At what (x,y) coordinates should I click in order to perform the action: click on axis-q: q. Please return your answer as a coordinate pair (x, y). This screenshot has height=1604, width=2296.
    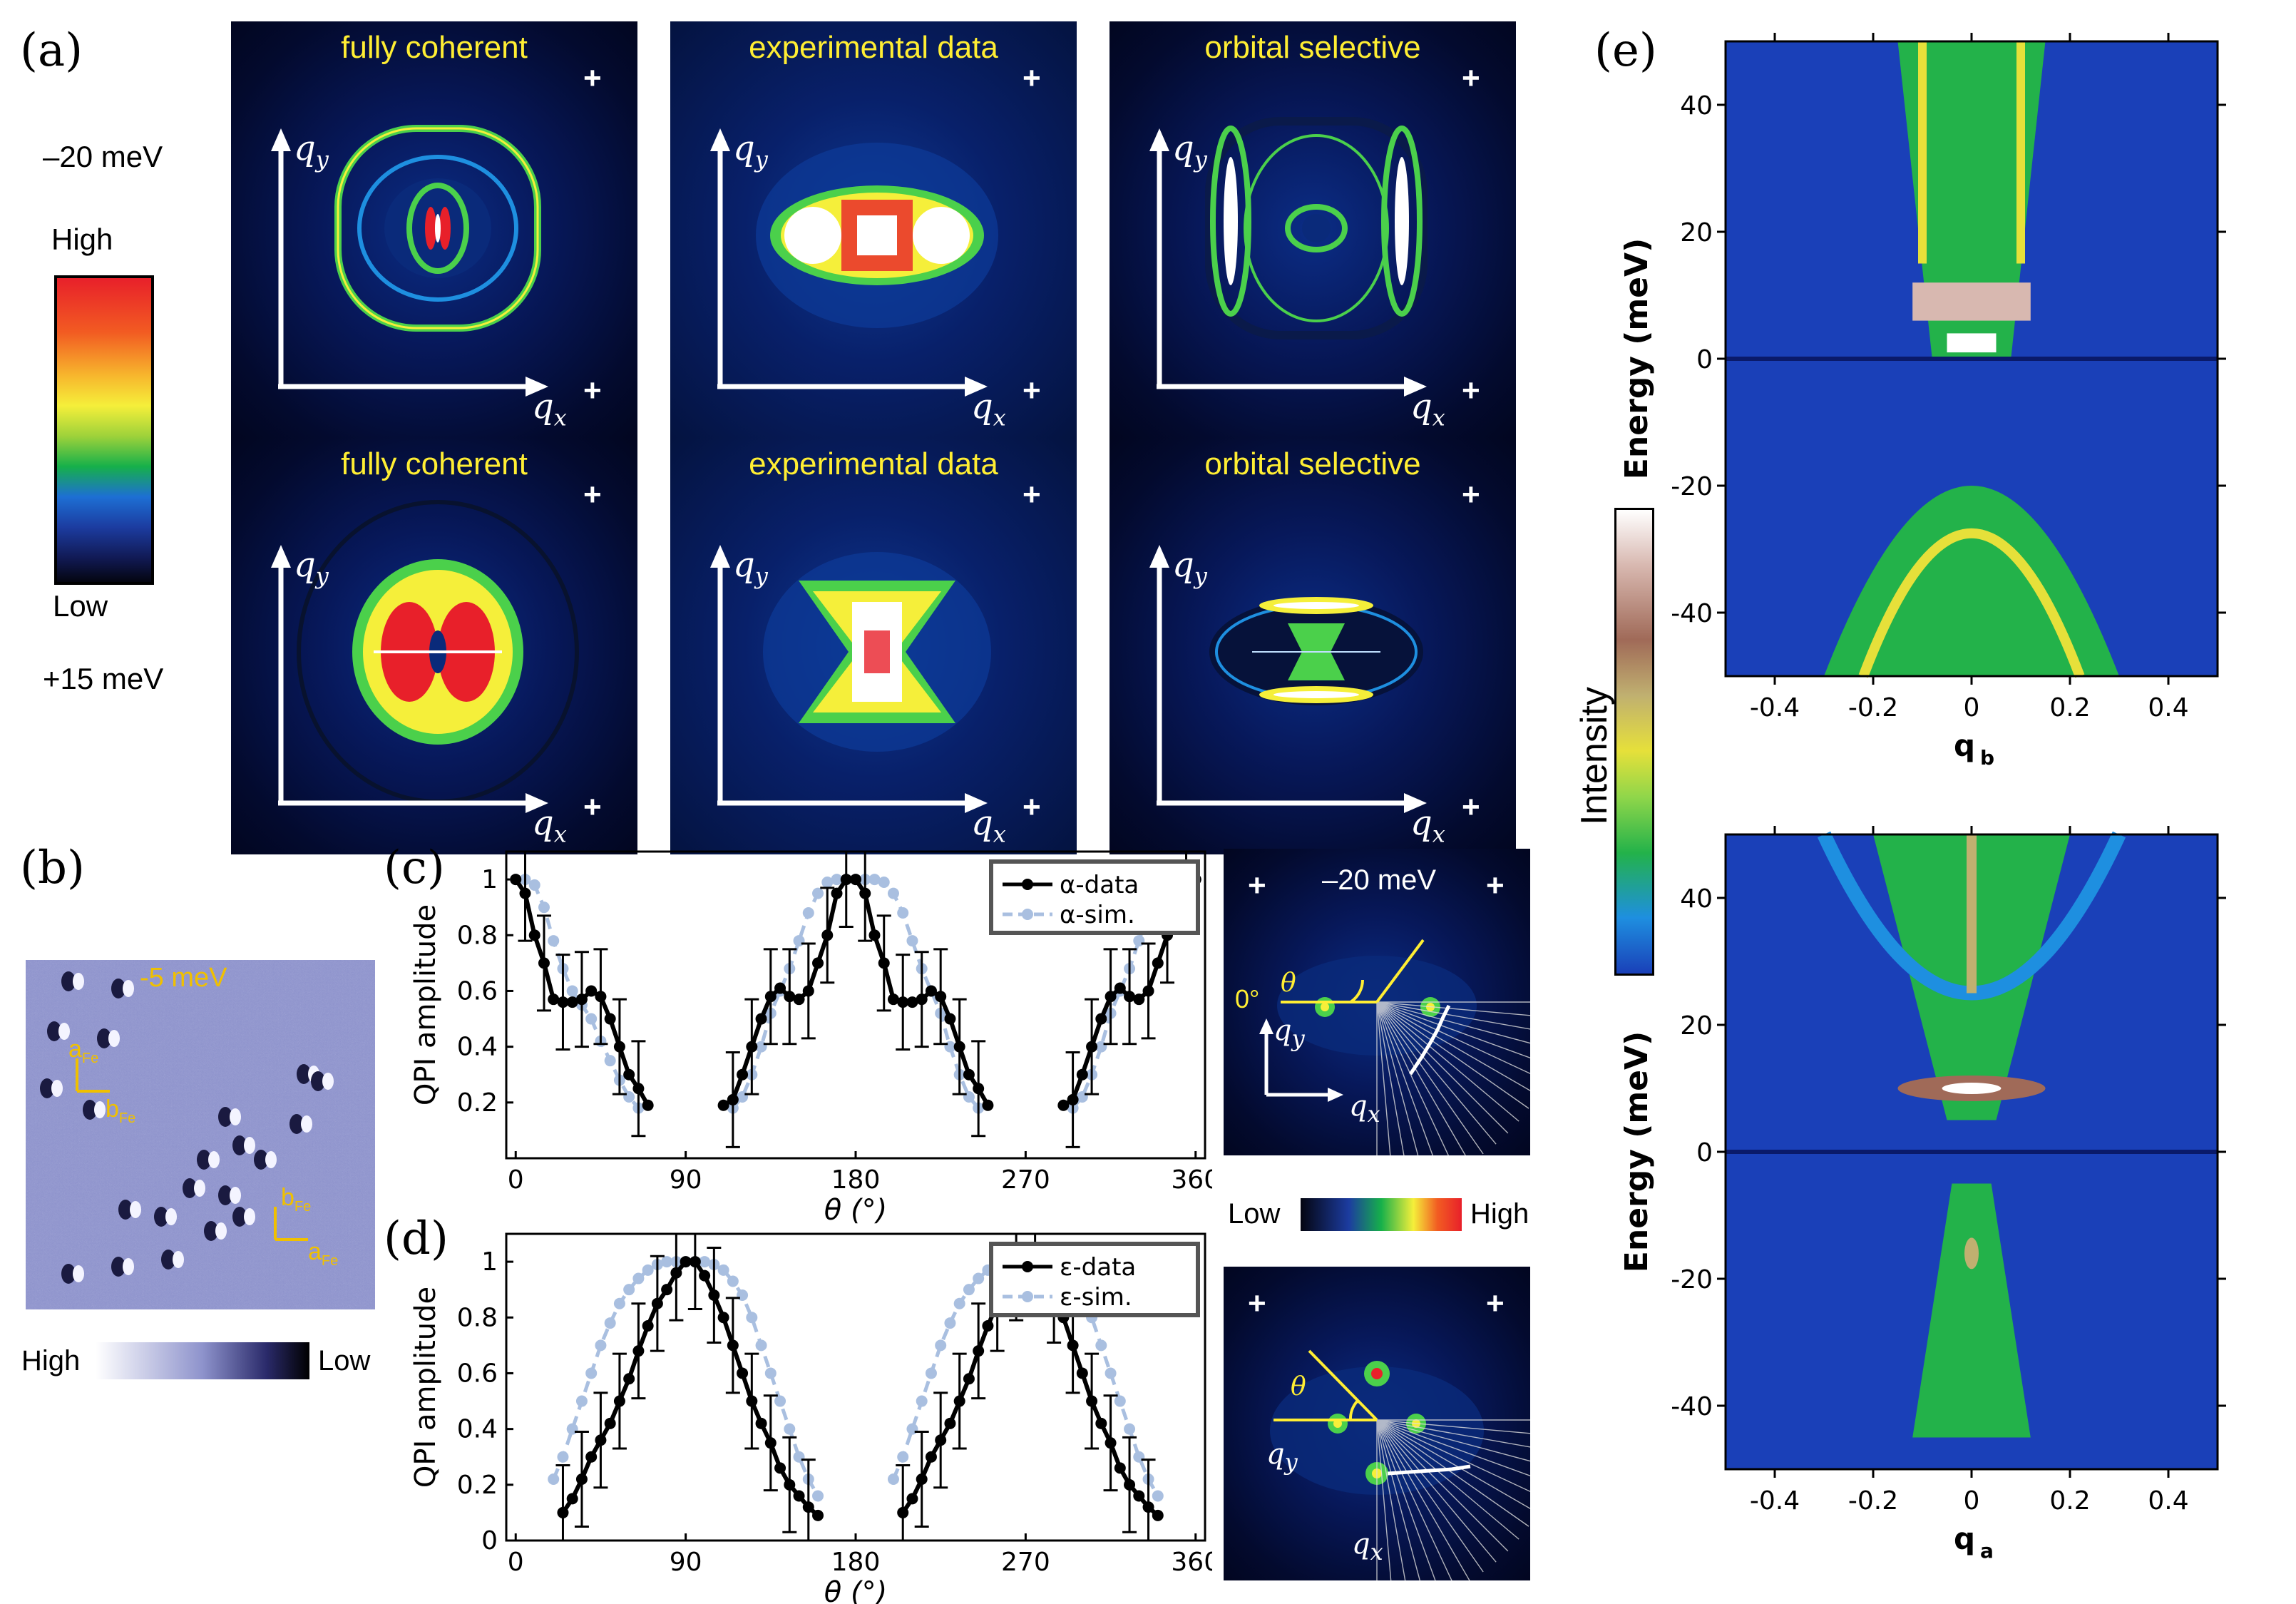
    Looking at the image, I should click on (1358, 1106).